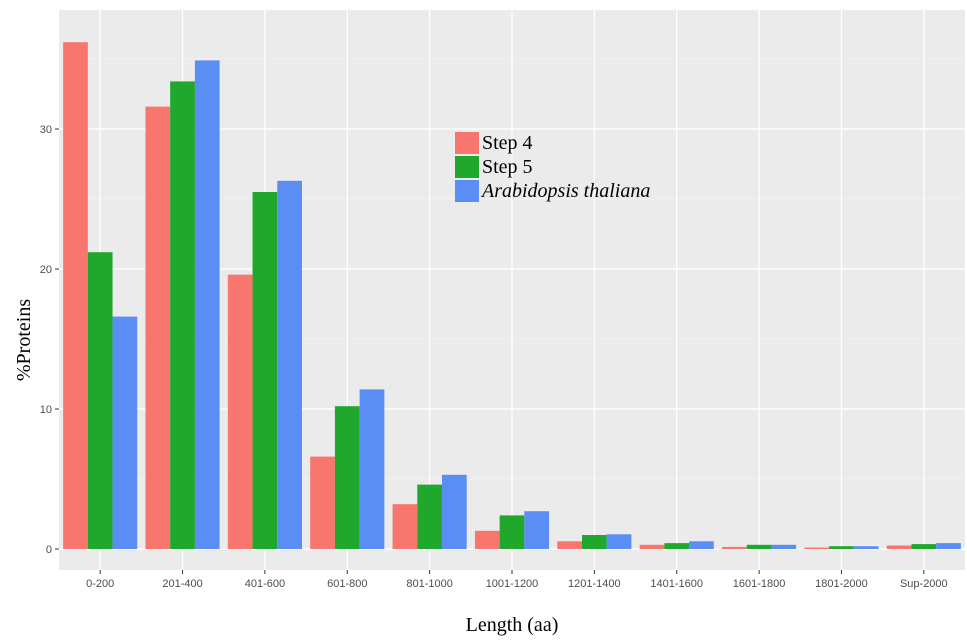 This screenshot has height=641, width=967. Describe the element at coordinates (429, 584) in the screenshot. I see `x-tick-label: 801-1000` at that location.